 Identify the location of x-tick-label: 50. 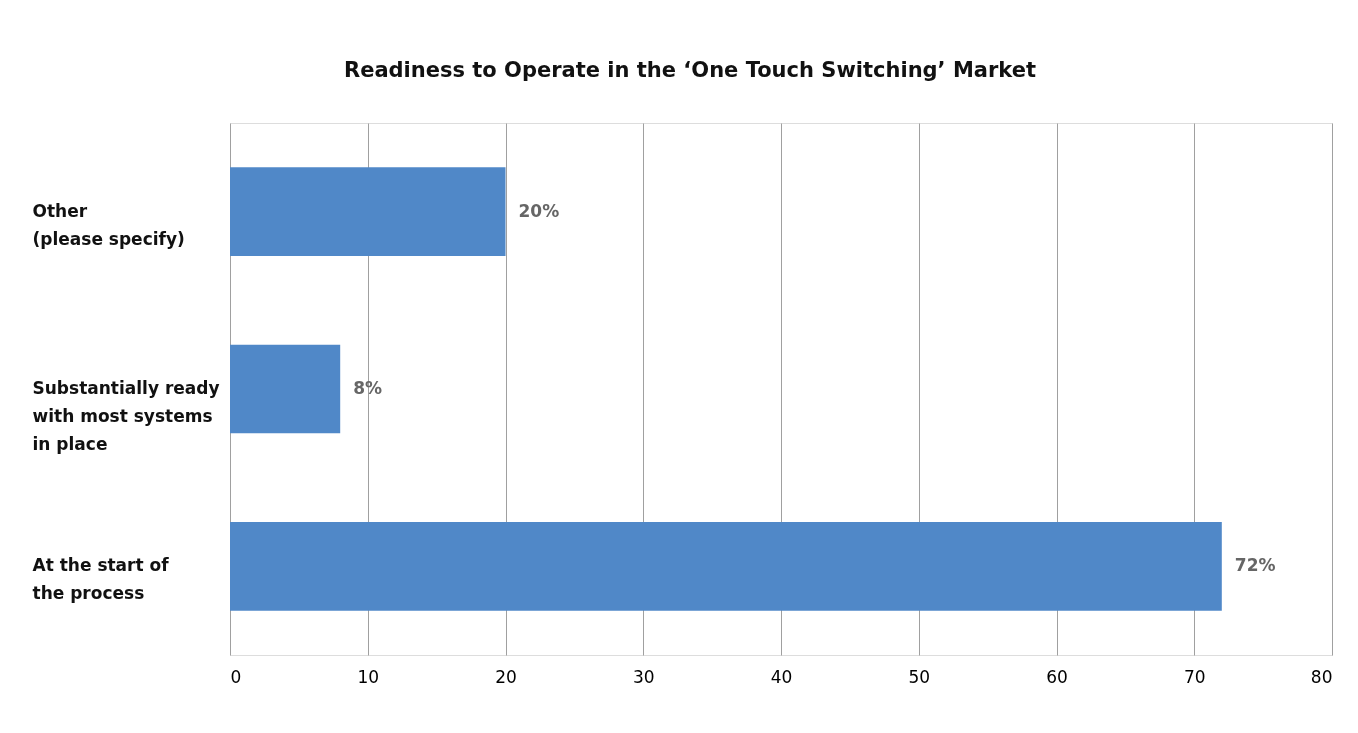
(919, 676).